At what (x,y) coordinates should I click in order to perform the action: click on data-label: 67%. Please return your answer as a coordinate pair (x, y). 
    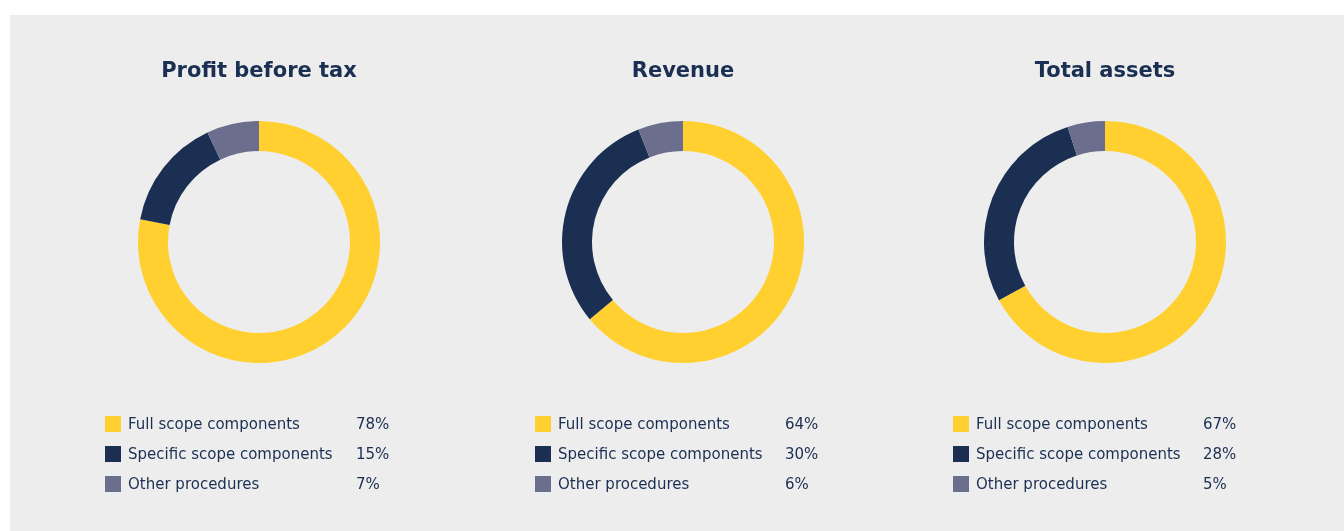
    Looking at the image, I should click on (1220, 424).